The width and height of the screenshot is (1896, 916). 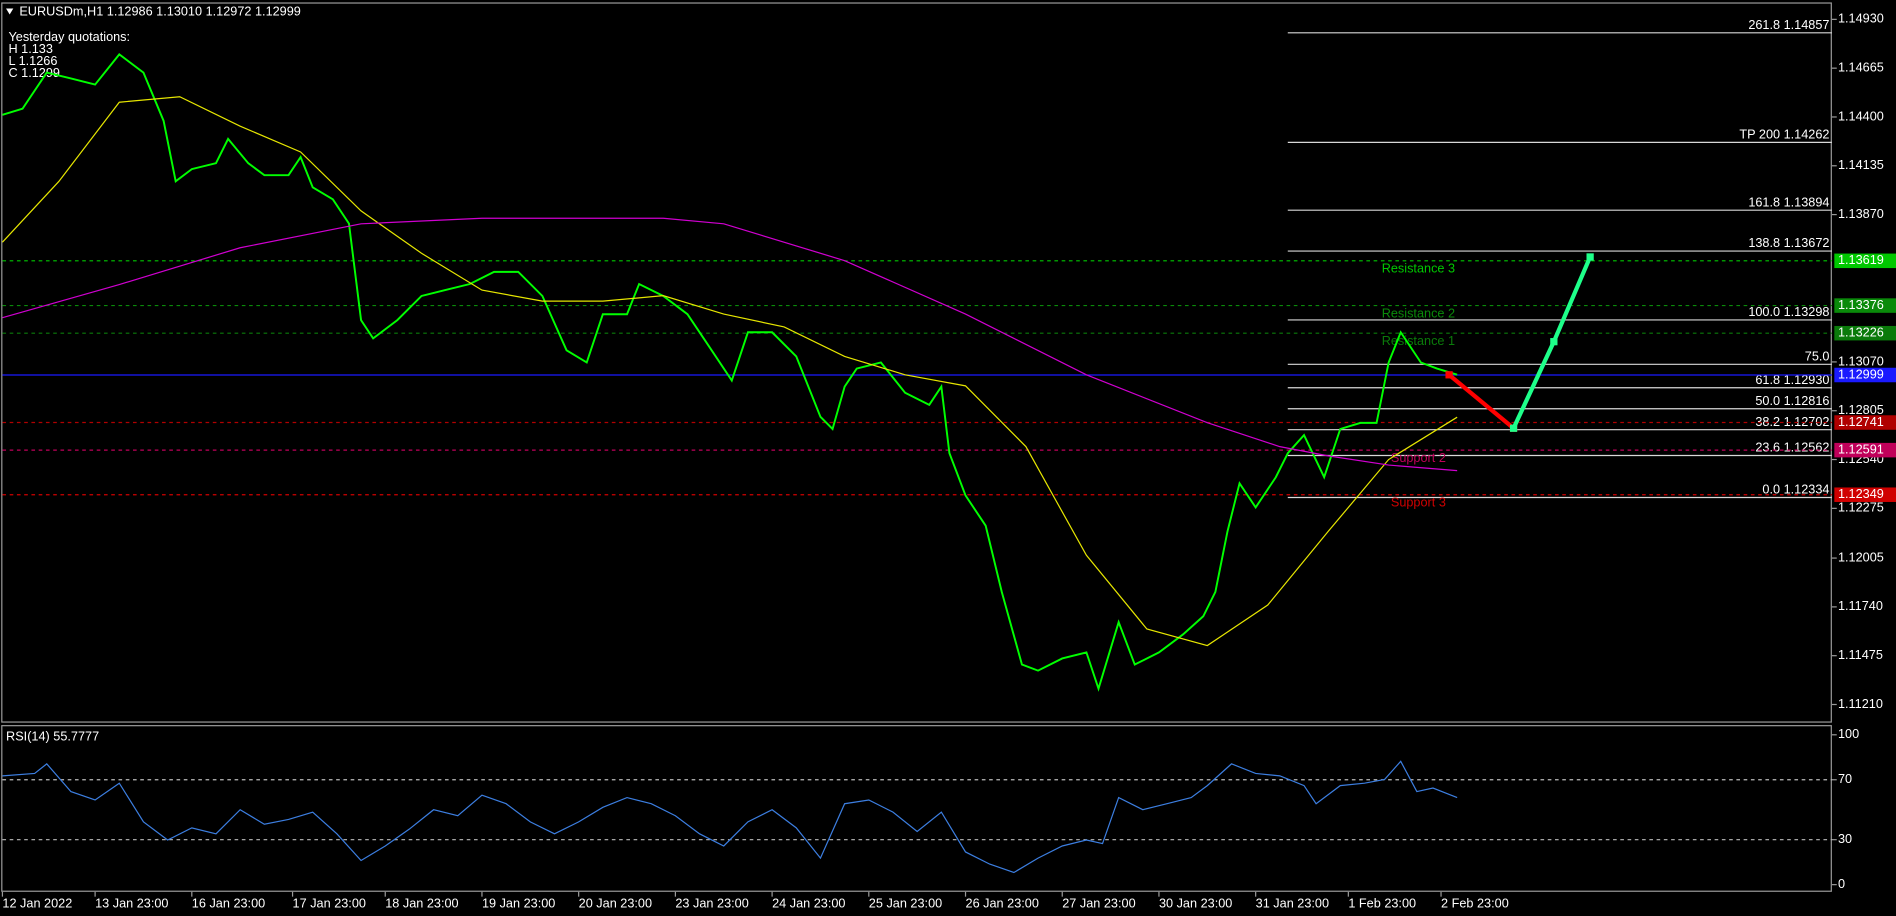 What do you see at coordinates (52, 737) in the screenshot?
I see `indicator-title: RSI(14) 55.7777` at bounding box center [52, 737].